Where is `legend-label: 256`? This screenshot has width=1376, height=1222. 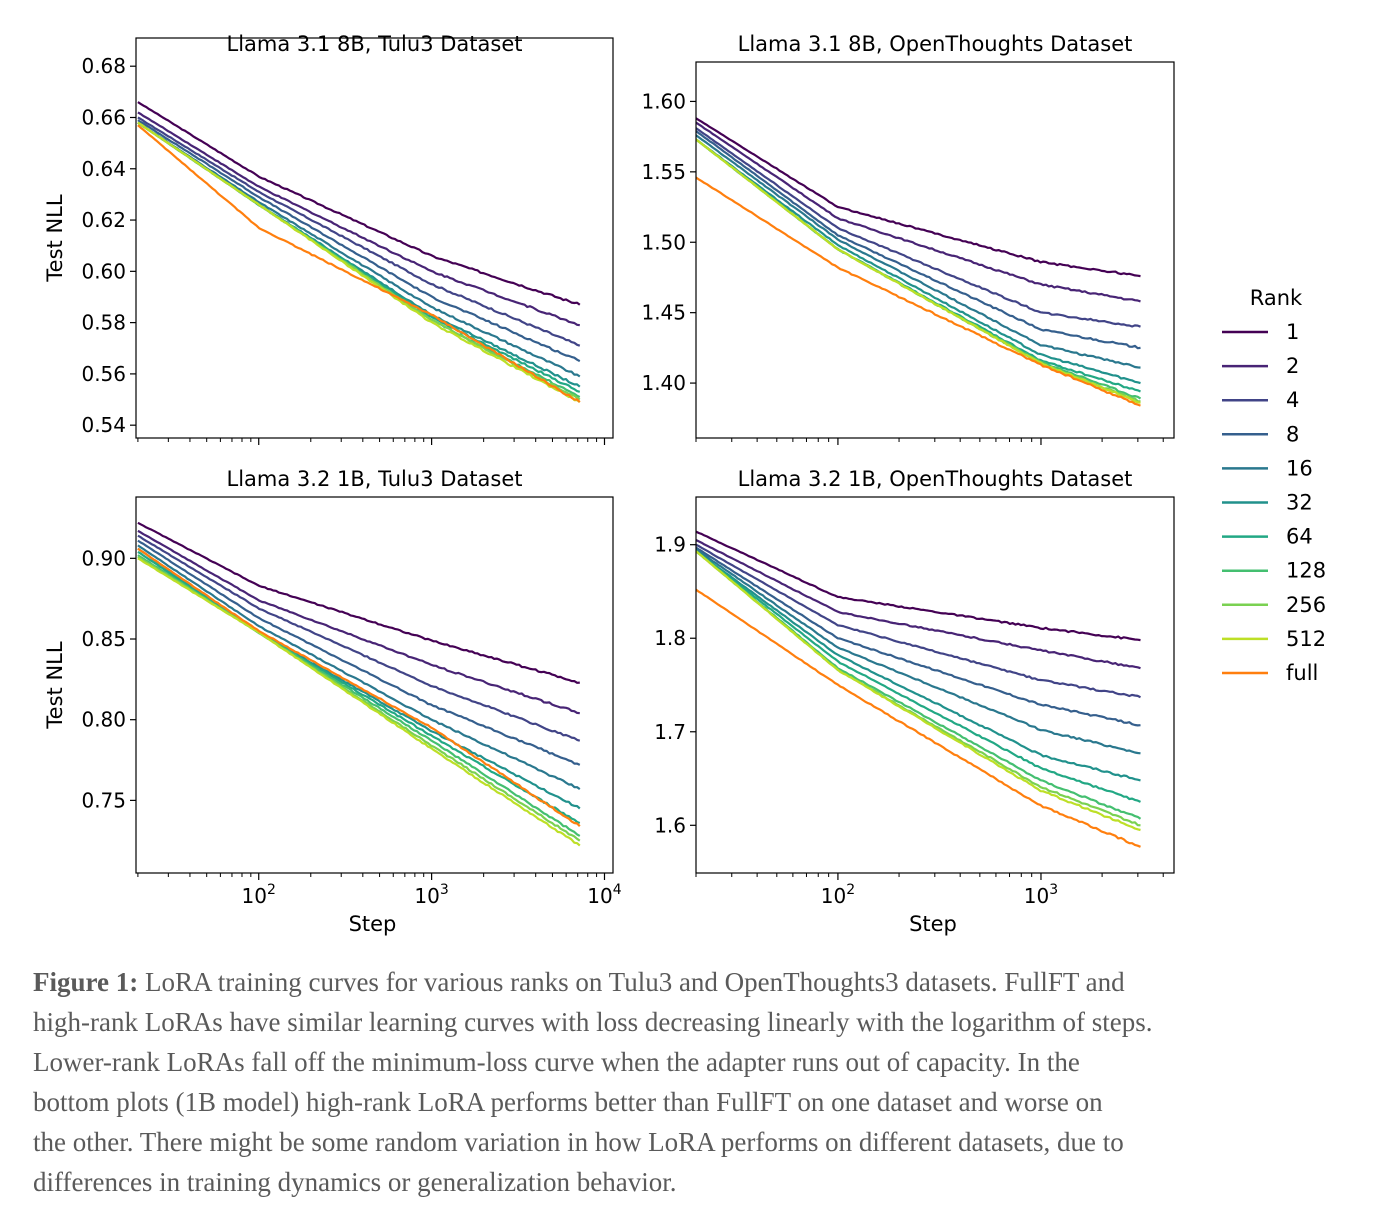 legend-label: 256 is located at coordinates (1306, 605).